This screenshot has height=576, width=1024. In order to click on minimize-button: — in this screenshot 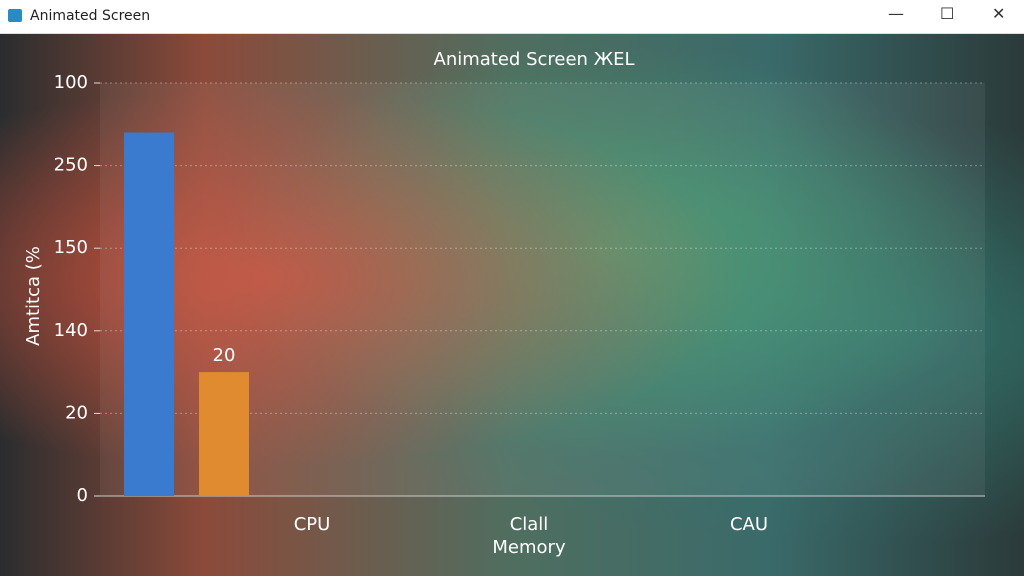, I will do `click(896, 13)`.